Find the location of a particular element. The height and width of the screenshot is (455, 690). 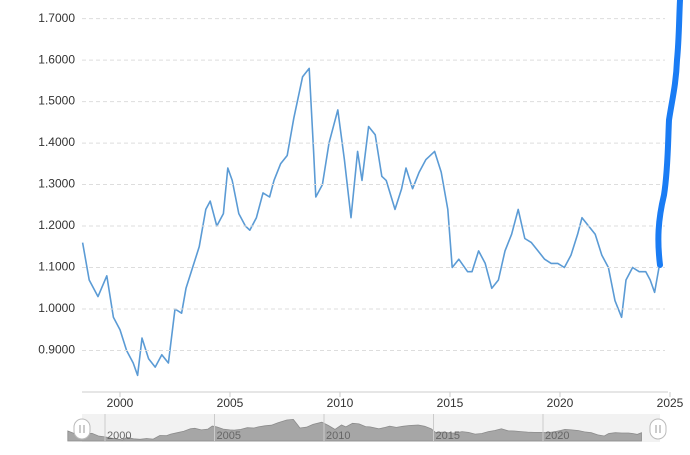

y-tick-label: 1.0000 is located at coordinates (56, 308).